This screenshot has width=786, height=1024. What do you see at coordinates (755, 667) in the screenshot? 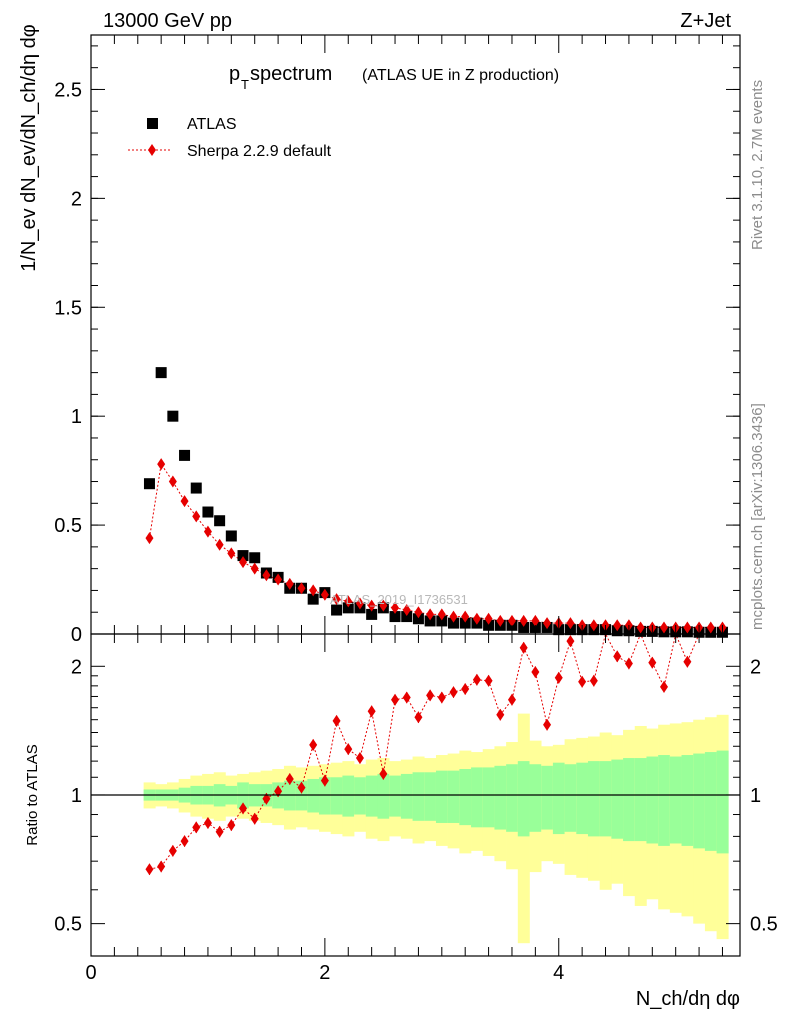
I see `ratio-y-tick-label-right: 2` at bounding box center [755, 667].